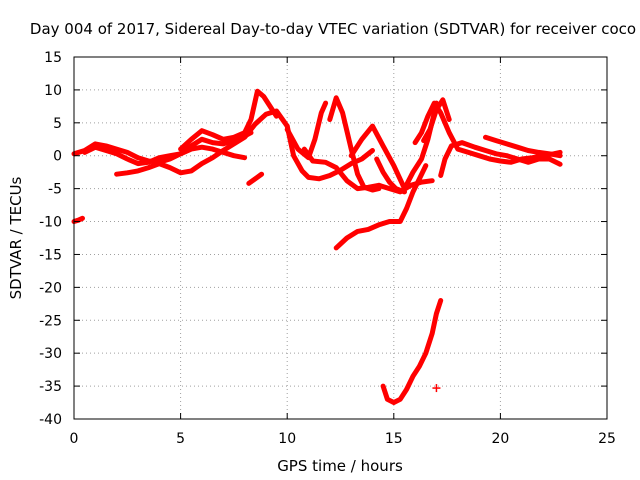 The image size is (640, 480). Describe the element at coordinates (53, 91) in the screenshot. I see `y-tick-label: 10` at that location.